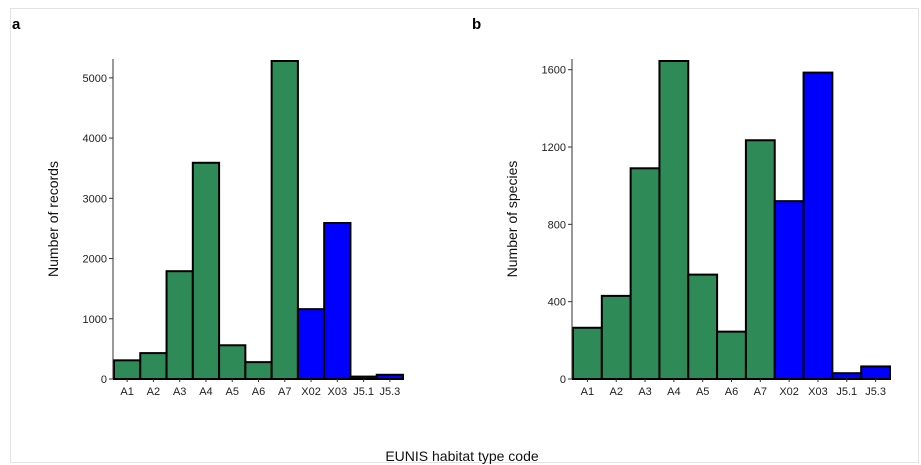  I want to click on panel-label-b: b, so click(476, 24).